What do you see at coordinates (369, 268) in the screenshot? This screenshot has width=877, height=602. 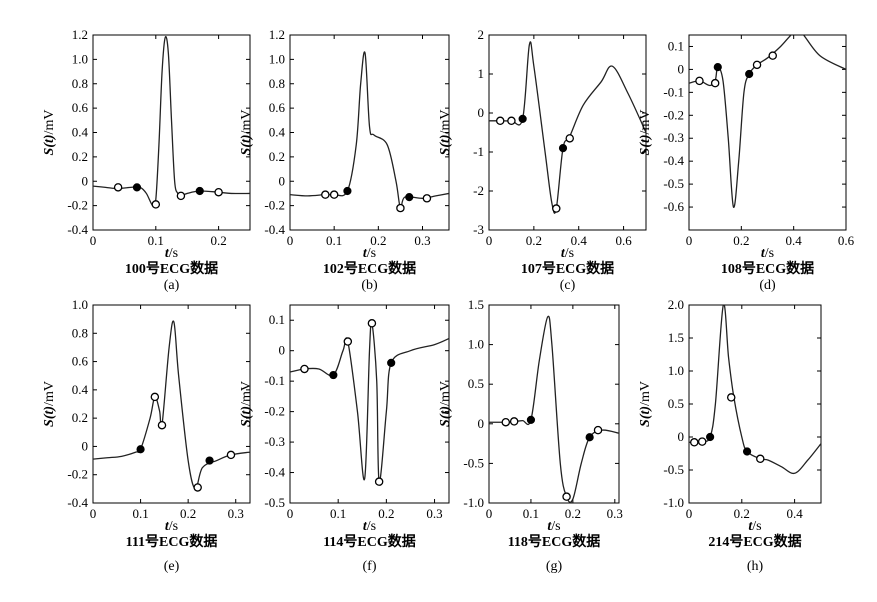 I see `panel-caption: 102号ECG数据` at bounding box center [369, 268].